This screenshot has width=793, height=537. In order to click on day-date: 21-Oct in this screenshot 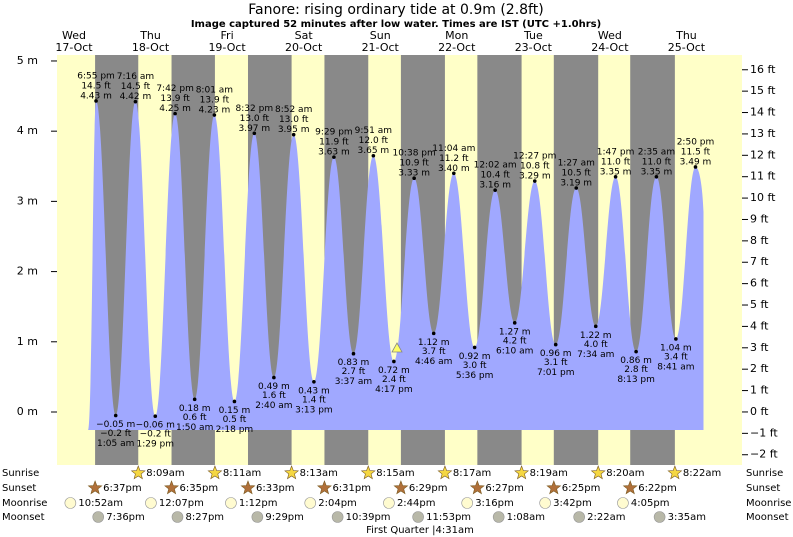, I will do `click(381, 47)`.